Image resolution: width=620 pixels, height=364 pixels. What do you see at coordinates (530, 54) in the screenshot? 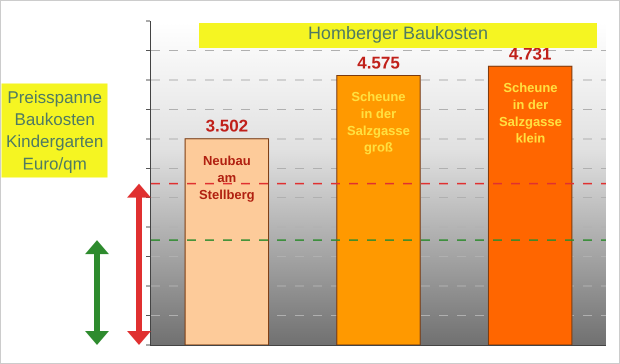
I see `data-label: 4.731` at bounding box center [530, 54].